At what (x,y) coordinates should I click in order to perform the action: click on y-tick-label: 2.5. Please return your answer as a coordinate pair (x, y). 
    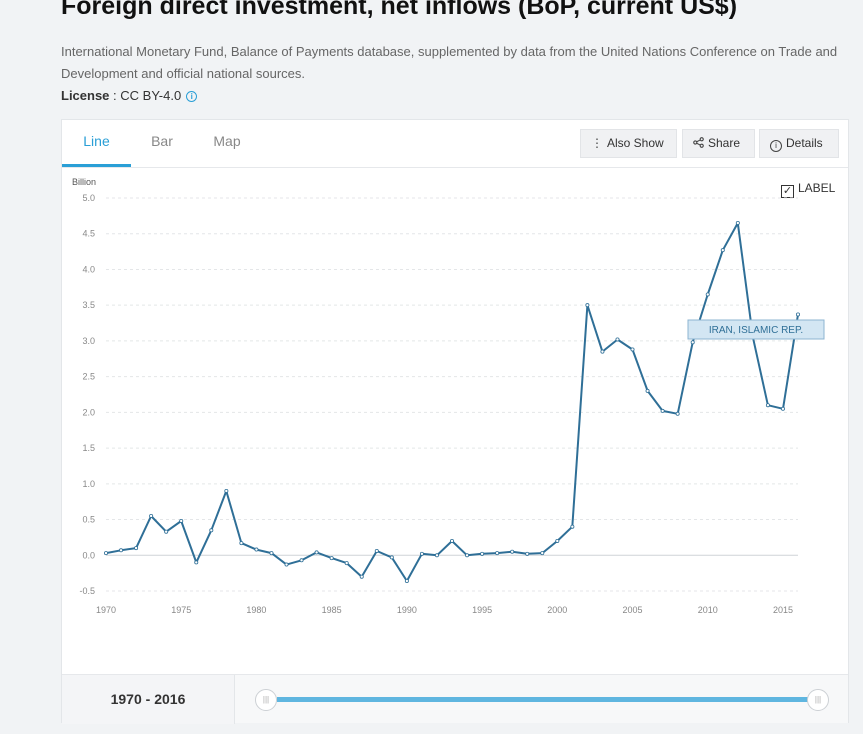
    Looking at the image, I should click on (88, 377).